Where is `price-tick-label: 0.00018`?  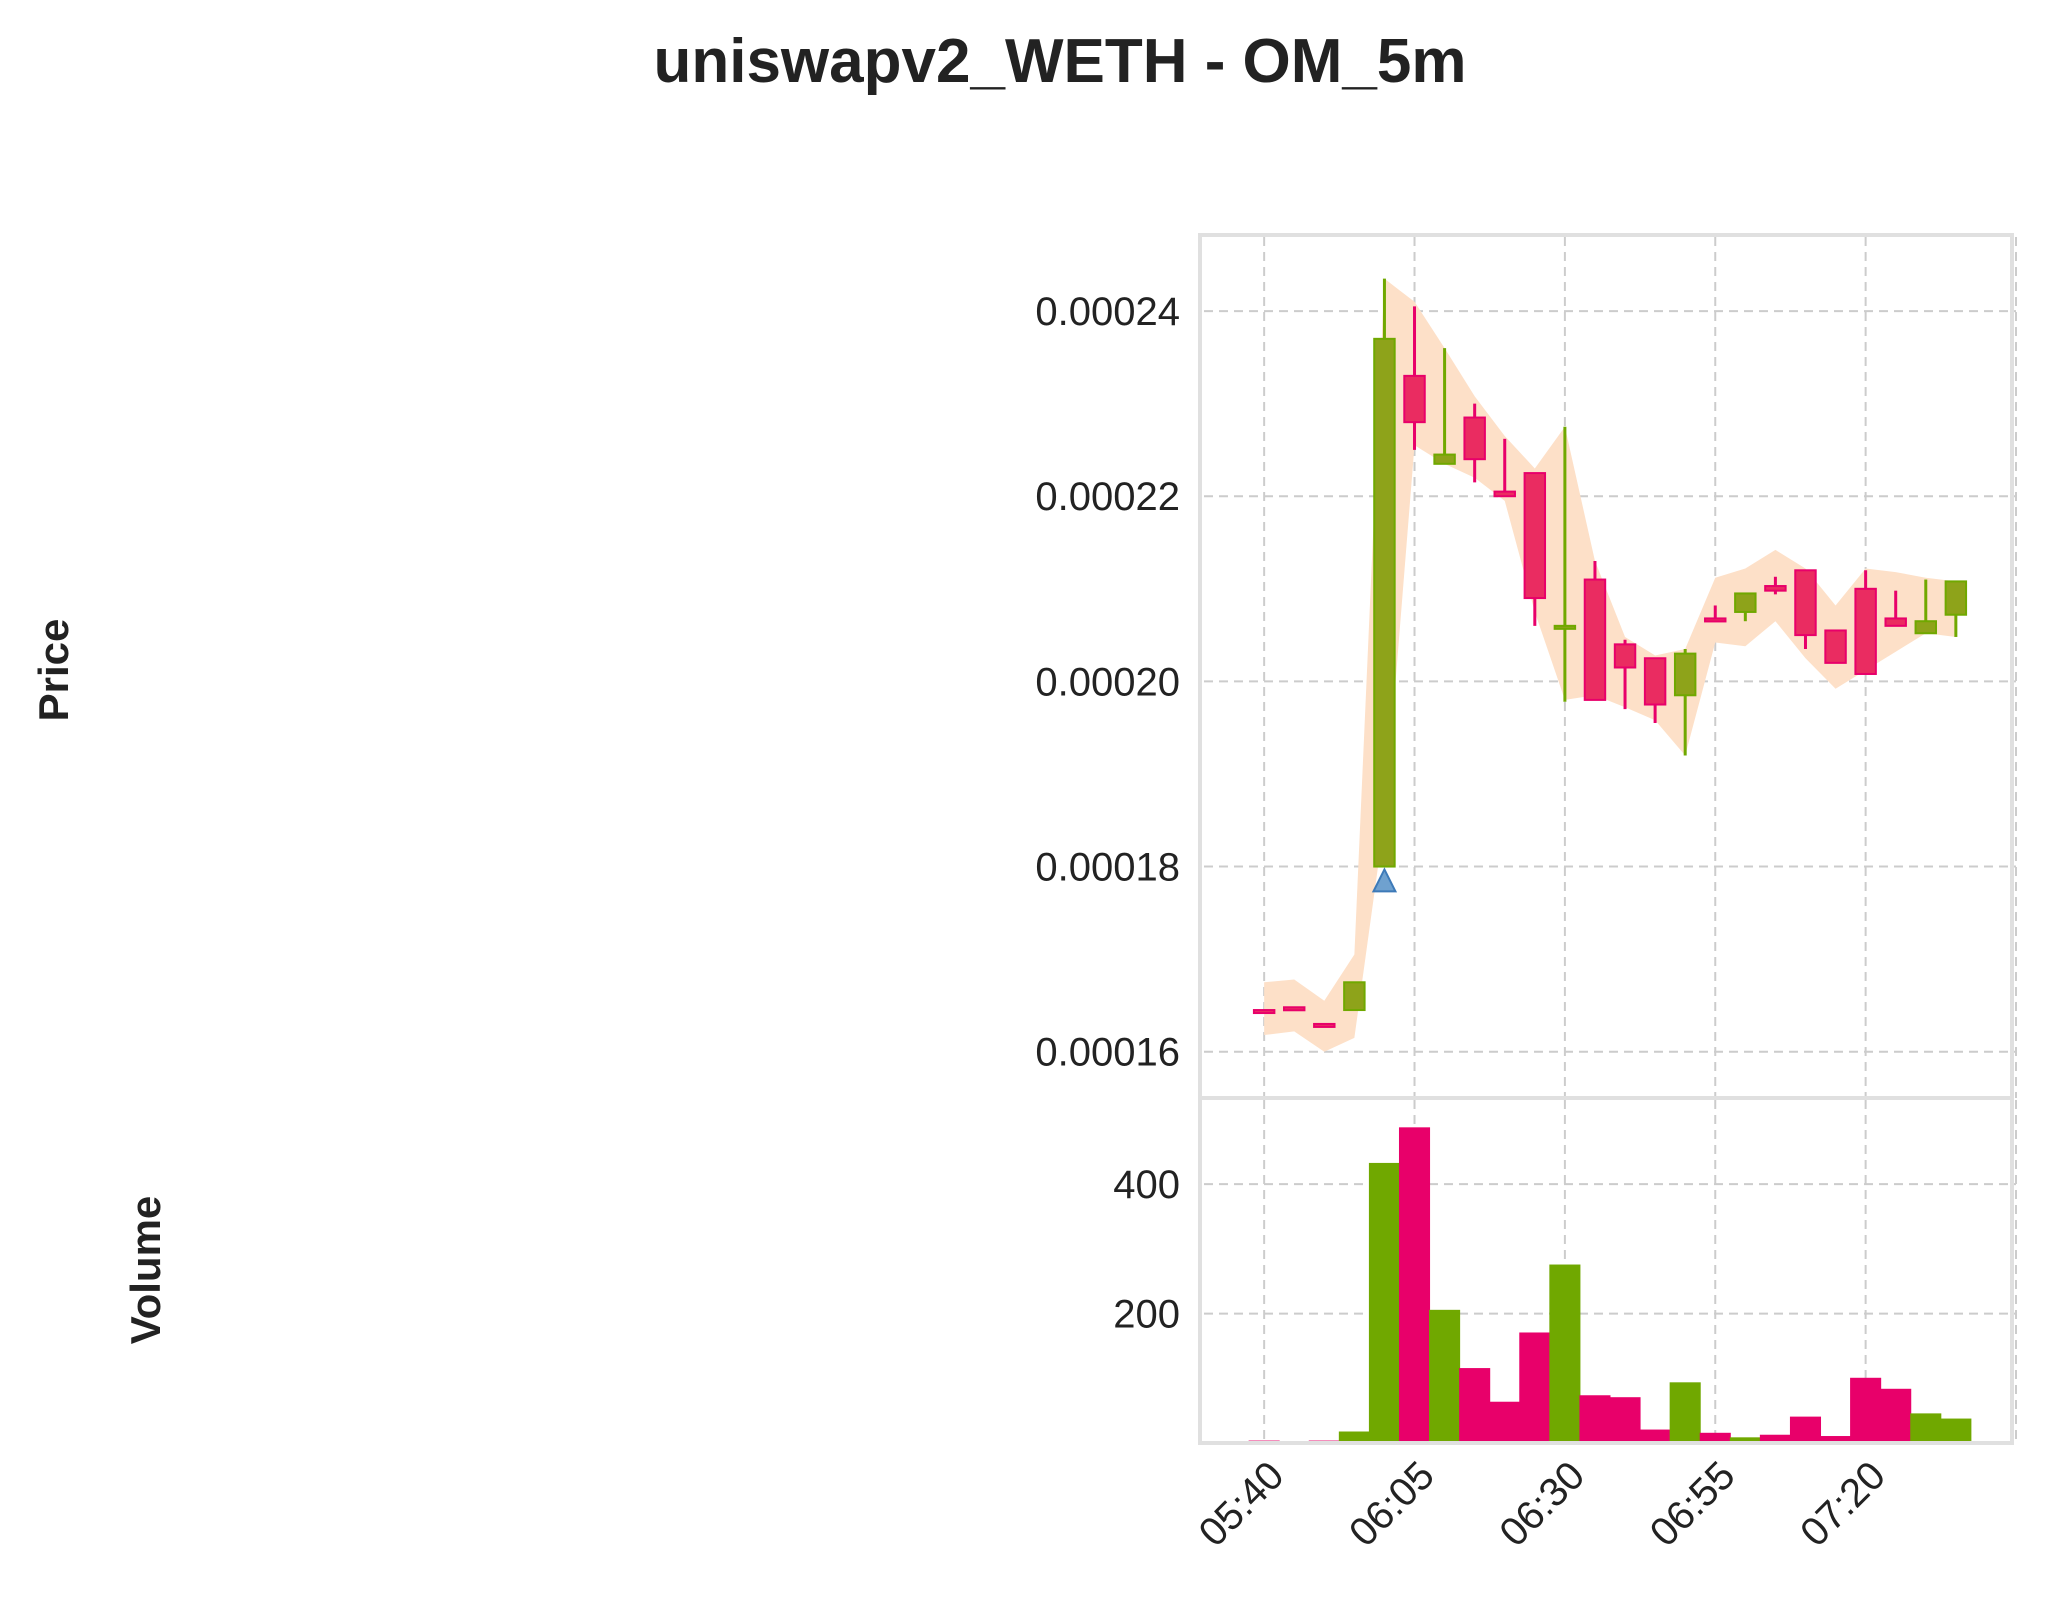 price-tick-label: 0.00018 is located at coordinates (1107, 868).